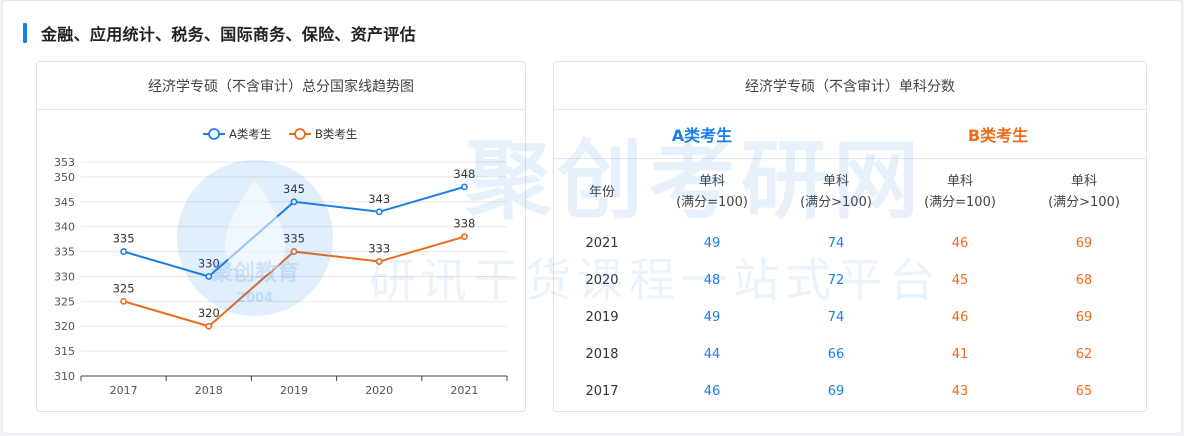 The width and height of the screenshot is (1184, 436). Describe the element at coordinates (64, 177) in the screenshot. I see `y-tick-label: 350` at that location.